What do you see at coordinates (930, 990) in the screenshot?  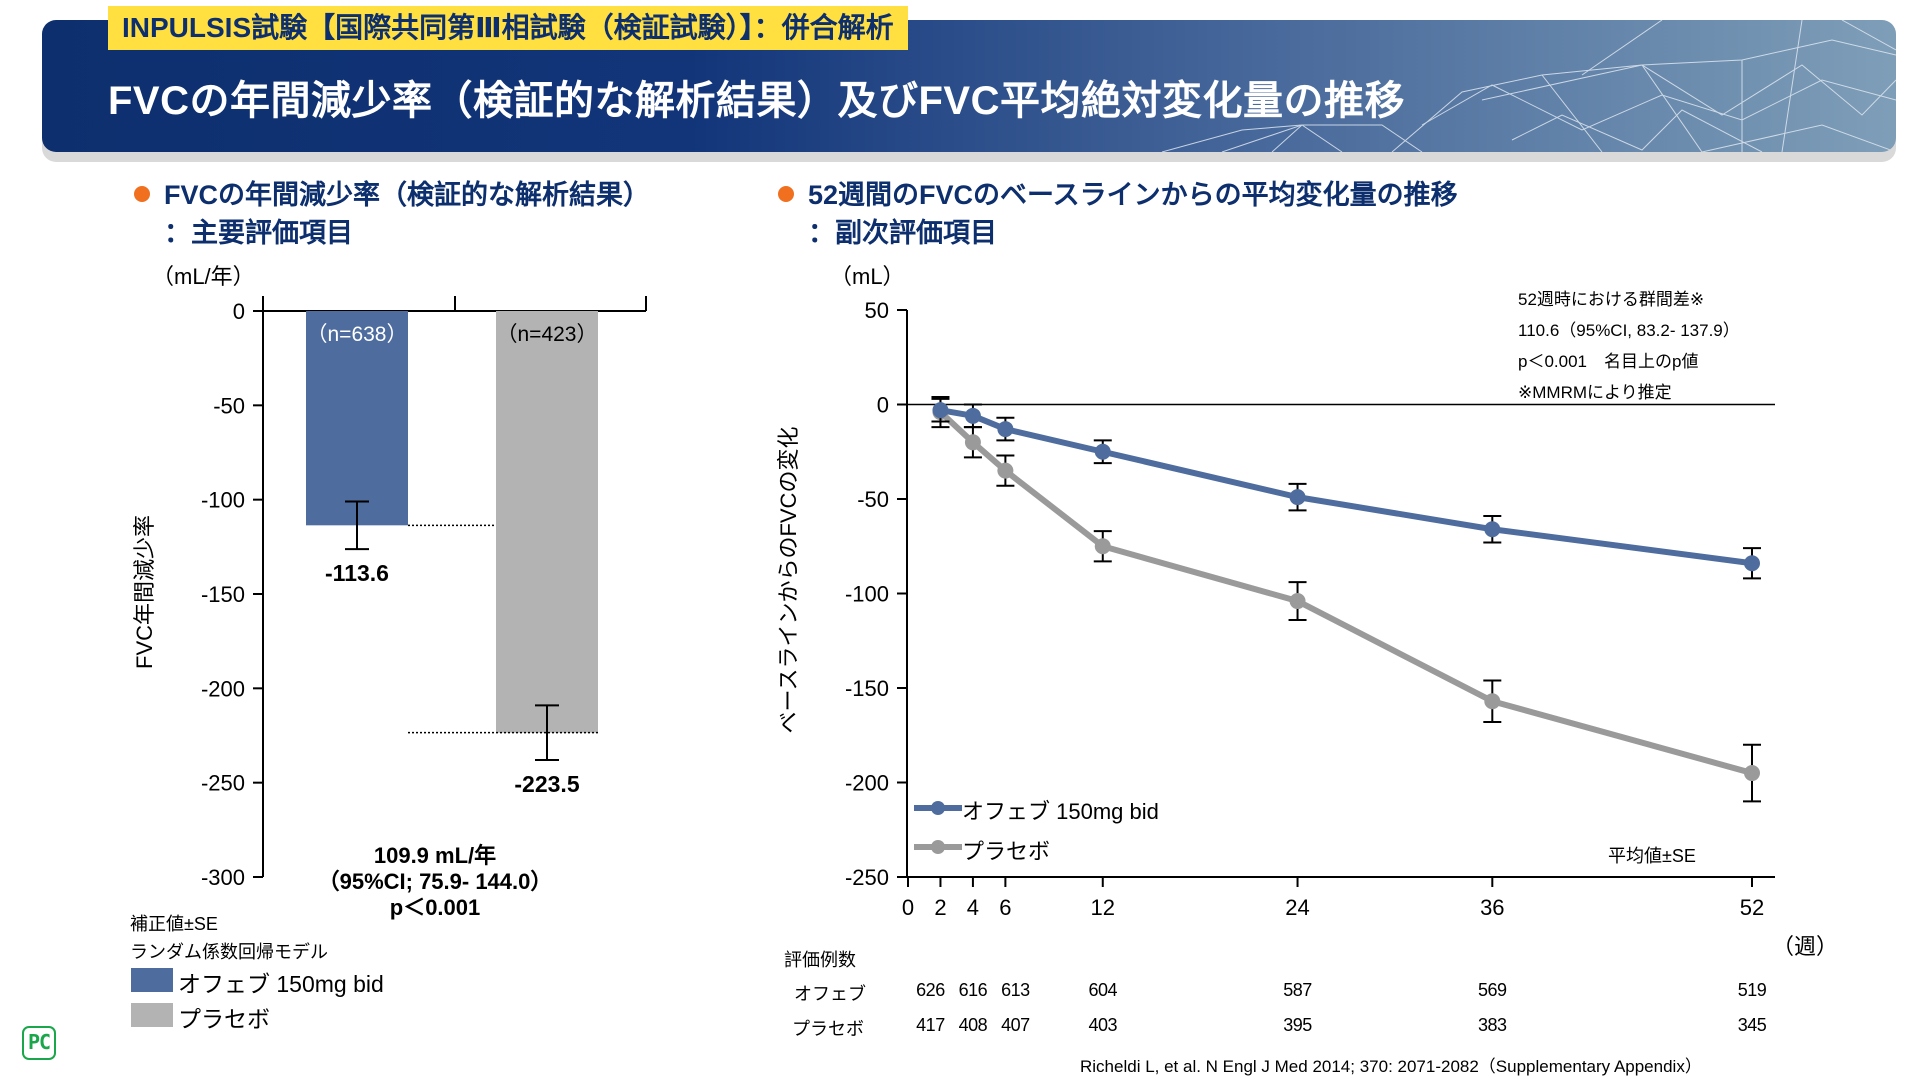 I see `n-table-cell: 626` at bounding box center [930, 990].